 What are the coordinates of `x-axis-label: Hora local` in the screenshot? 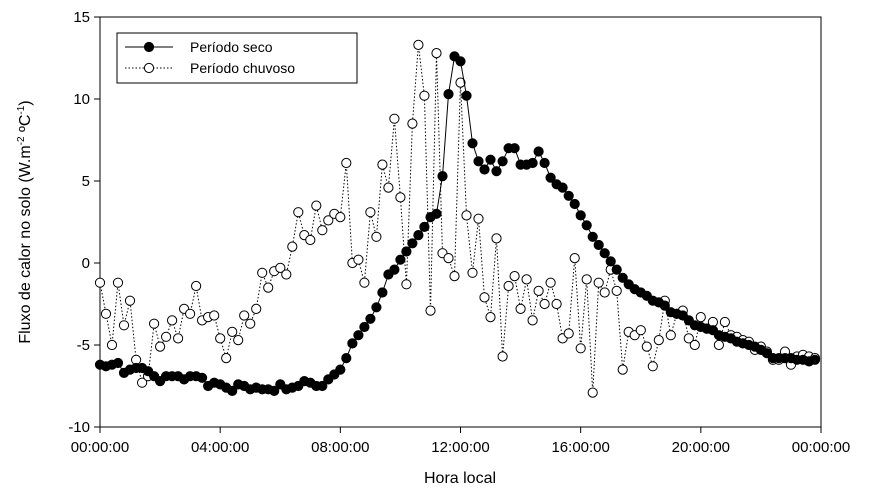 It's located at (460, 478).